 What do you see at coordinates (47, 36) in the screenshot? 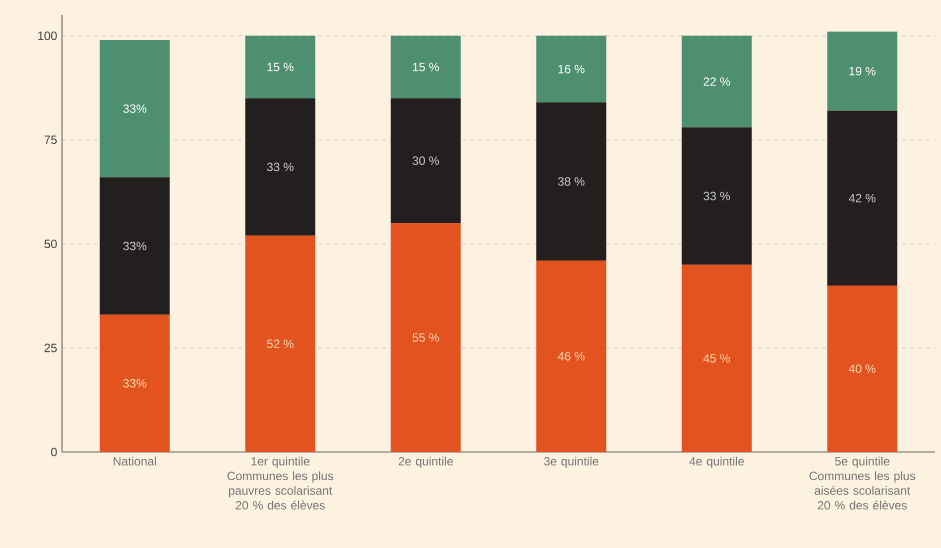
I see `y-tick-label: 100` at bounding box center [47, 36].